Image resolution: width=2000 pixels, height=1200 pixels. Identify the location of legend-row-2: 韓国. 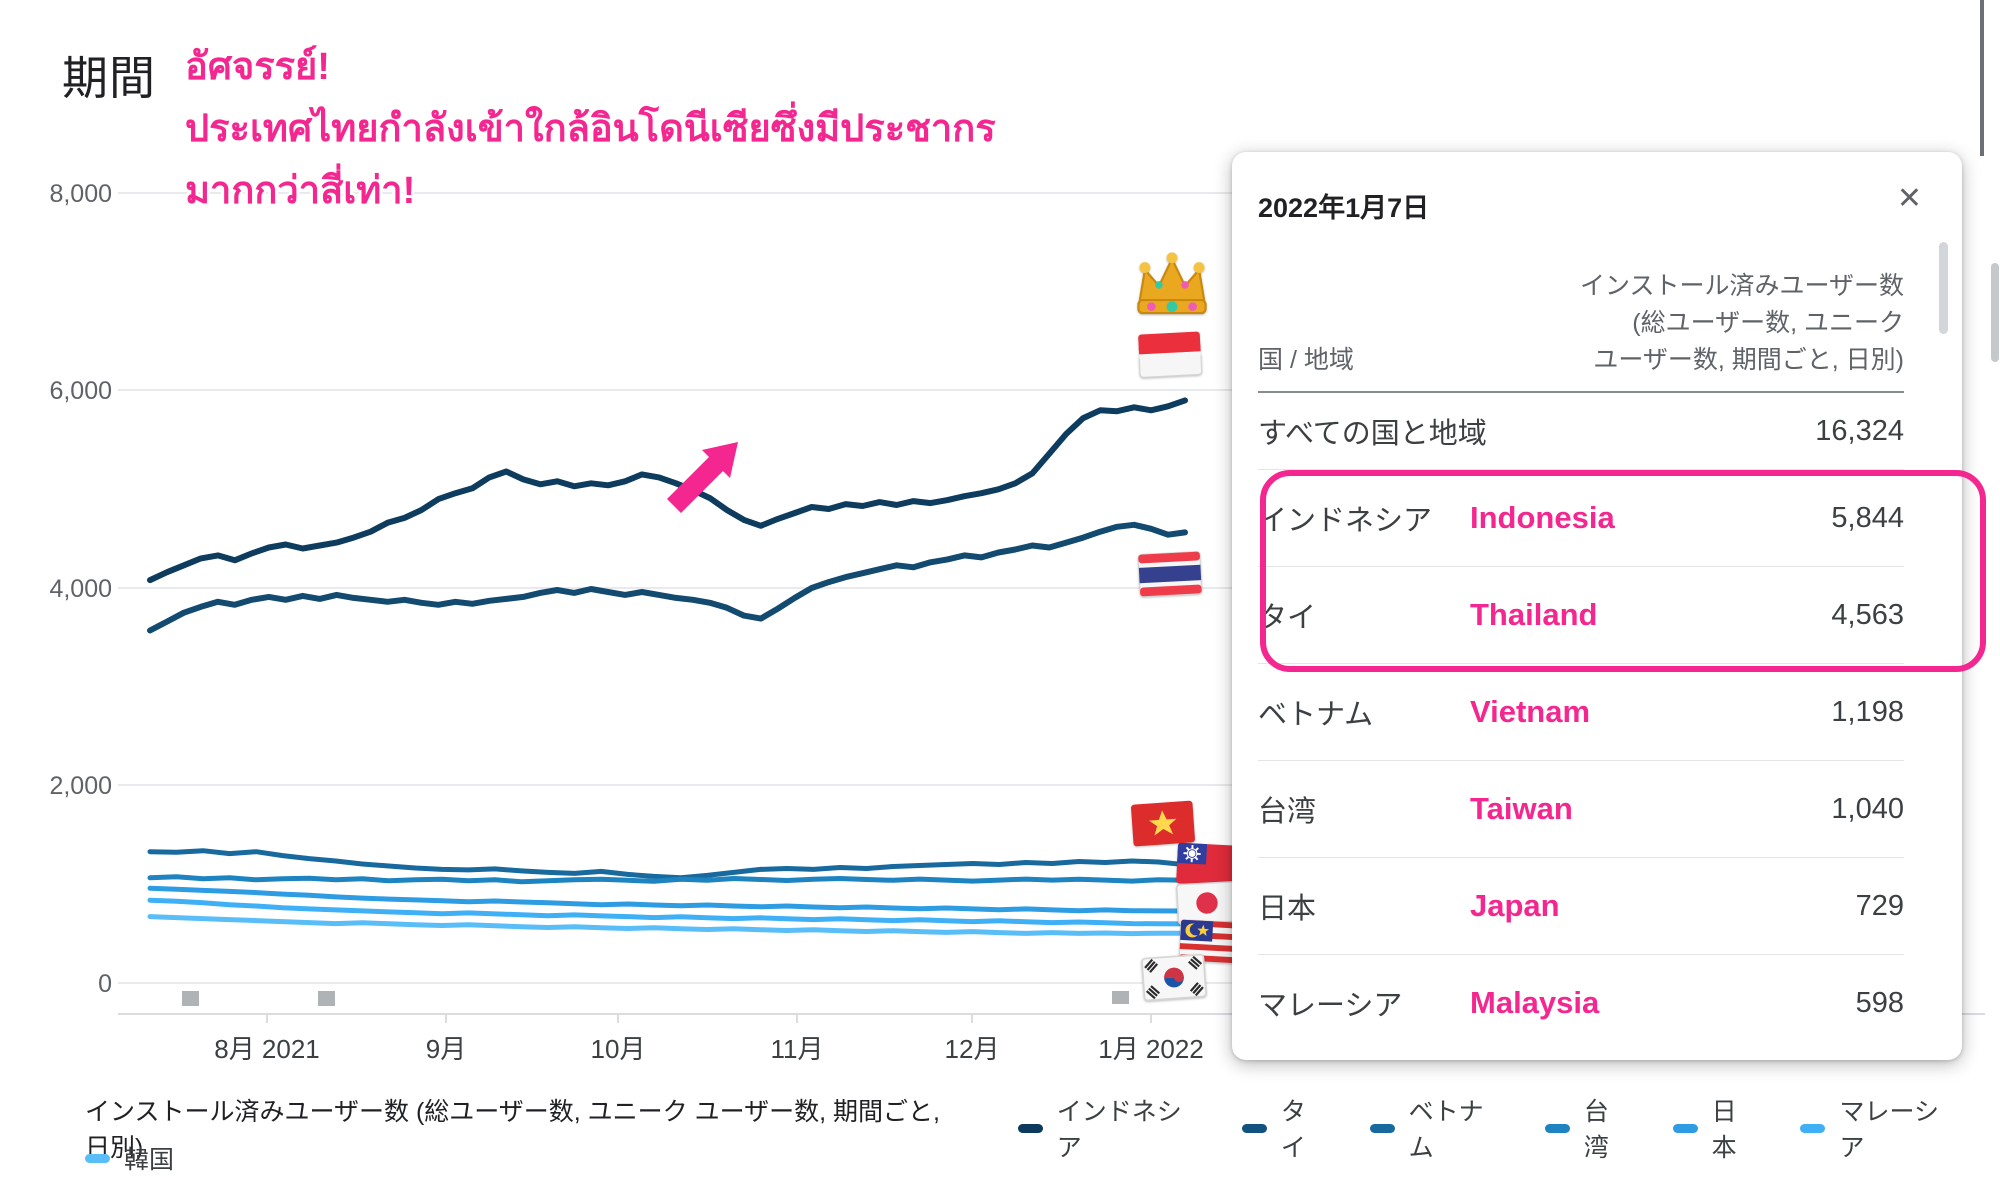
(150, 1158).